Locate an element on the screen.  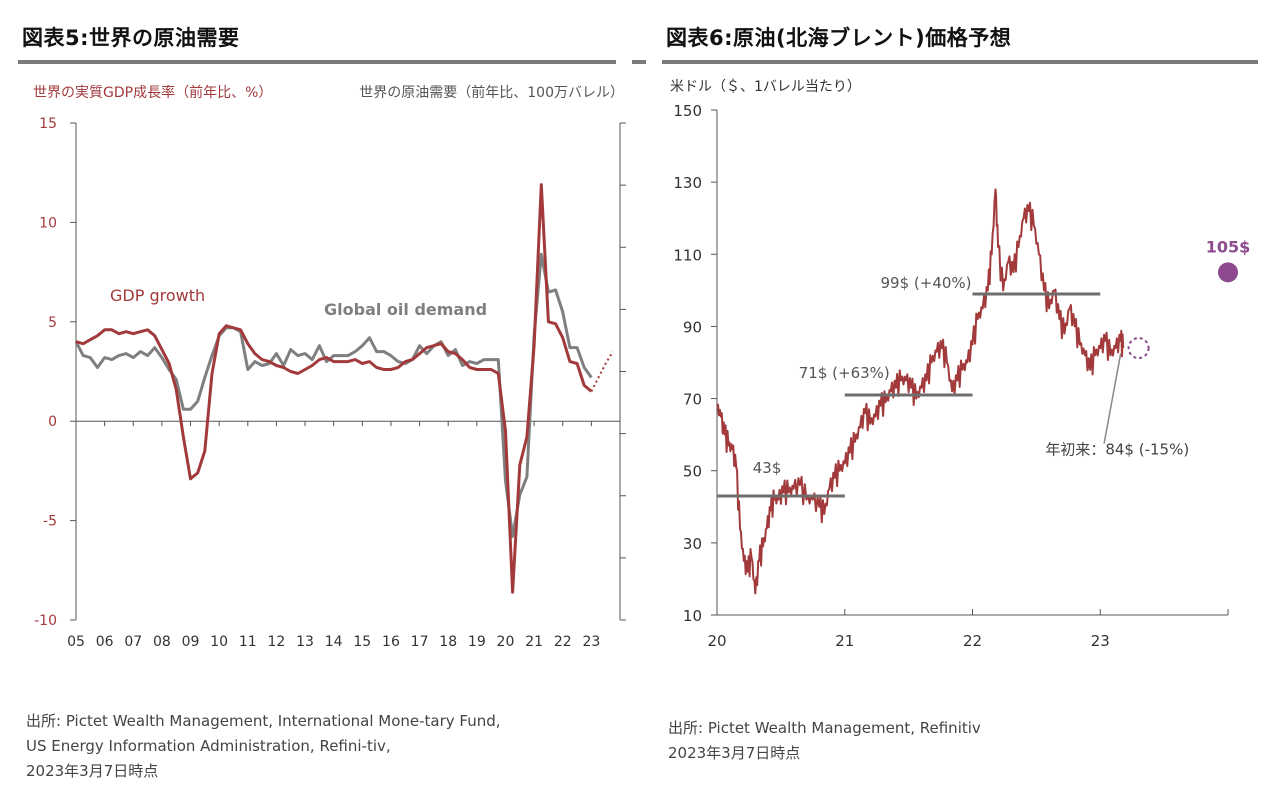
left-y-tick-label: 10 is located at coordinates (48, 223).